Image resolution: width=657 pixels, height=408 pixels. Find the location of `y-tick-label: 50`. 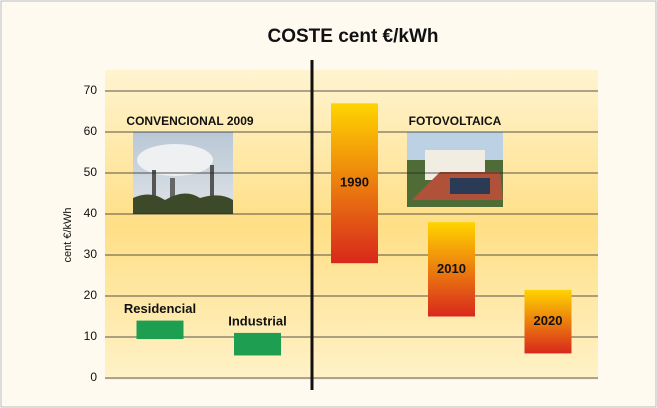

y-tick-label: 50 is located at coordinates (91, 172).